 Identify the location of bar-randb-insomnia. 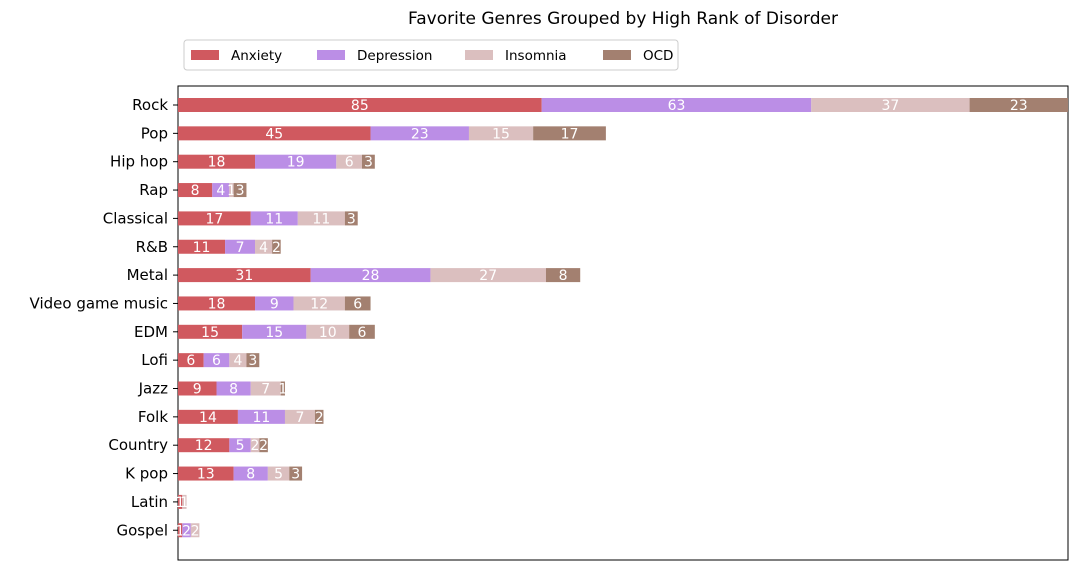
(264, 246).